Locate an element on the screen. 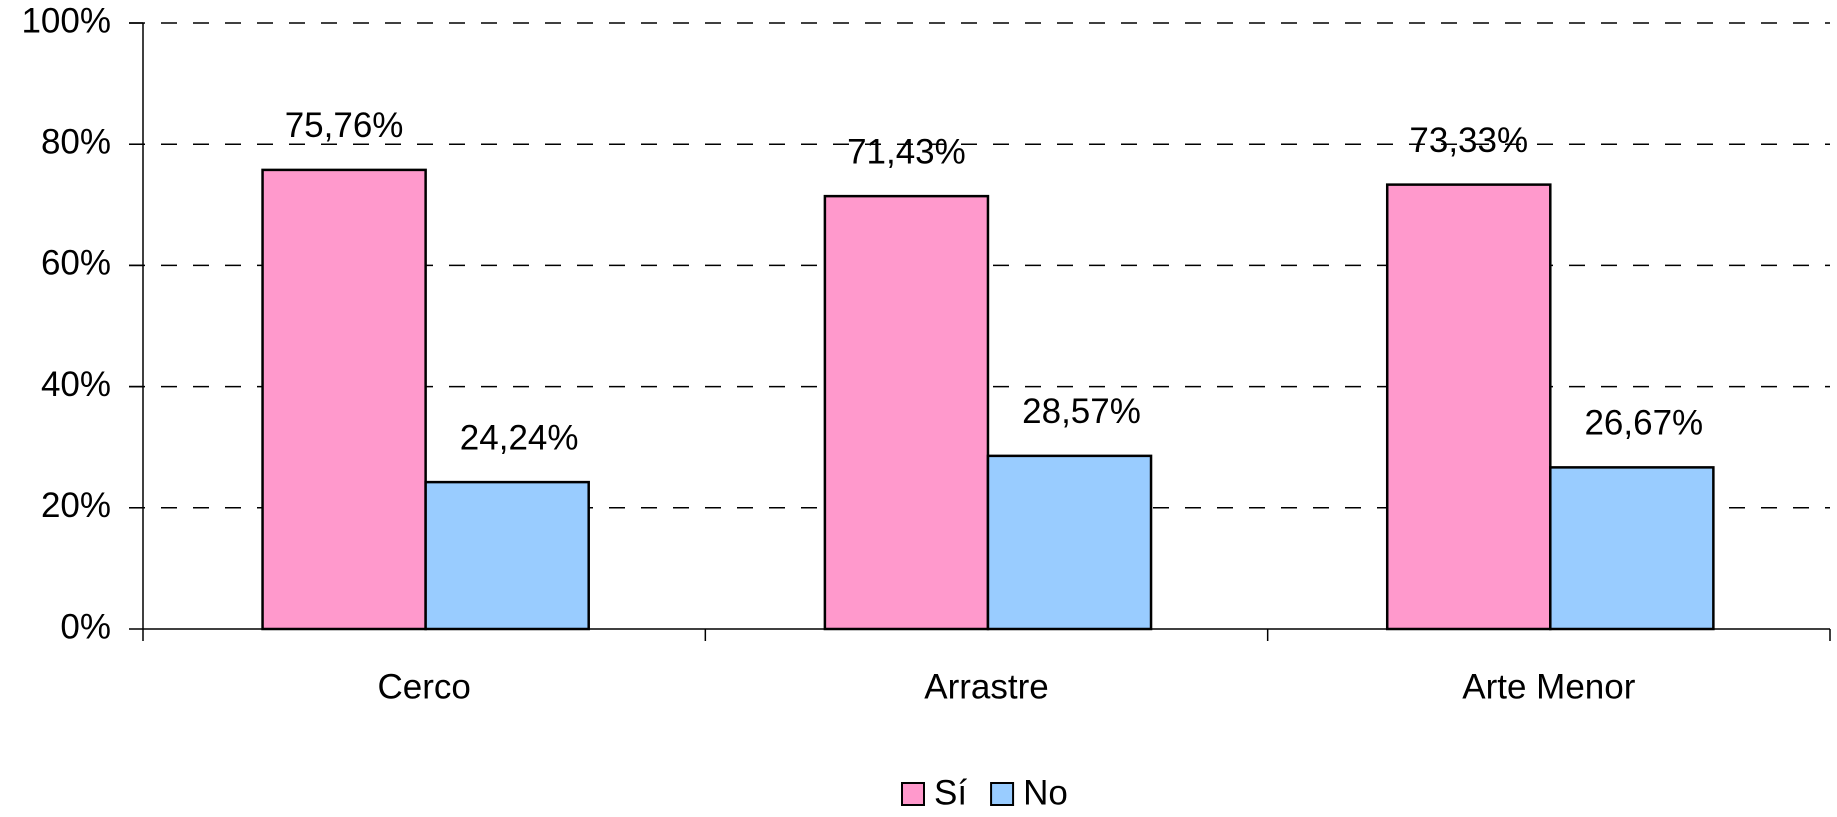 Image resolution: width=1837 pixels, height=817 pixels. y-tick-label: 80% is located at coordinates (76, 141).